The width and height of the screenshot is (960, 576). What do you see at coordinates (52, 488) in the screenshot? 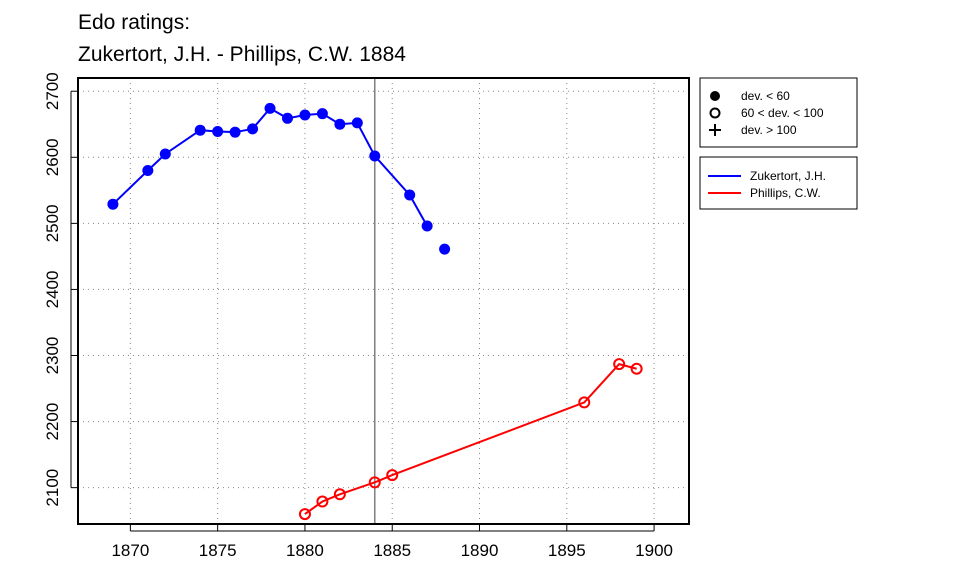
I see `y-tick-label: 2100` at bounding box center [52, 488].